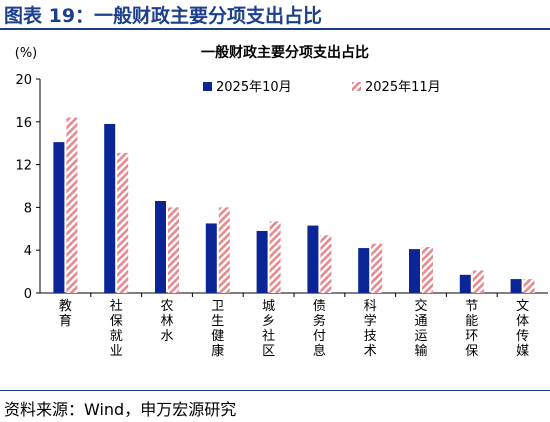  Describe the element at coordinates (65, 313) in the screenshot. I see `category-label: 教育` at that location.